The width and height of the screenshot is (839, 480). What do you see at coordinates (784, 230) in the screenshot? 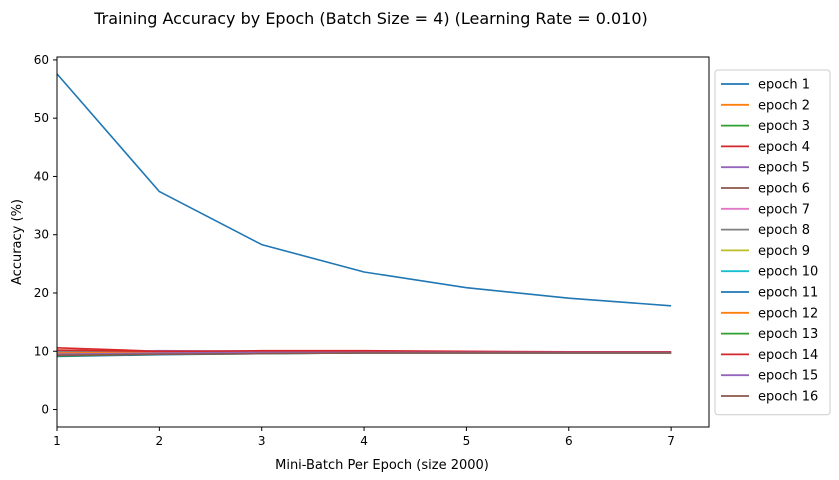
I see `legend-label: epoch 8` at bounding box center [784, 230].